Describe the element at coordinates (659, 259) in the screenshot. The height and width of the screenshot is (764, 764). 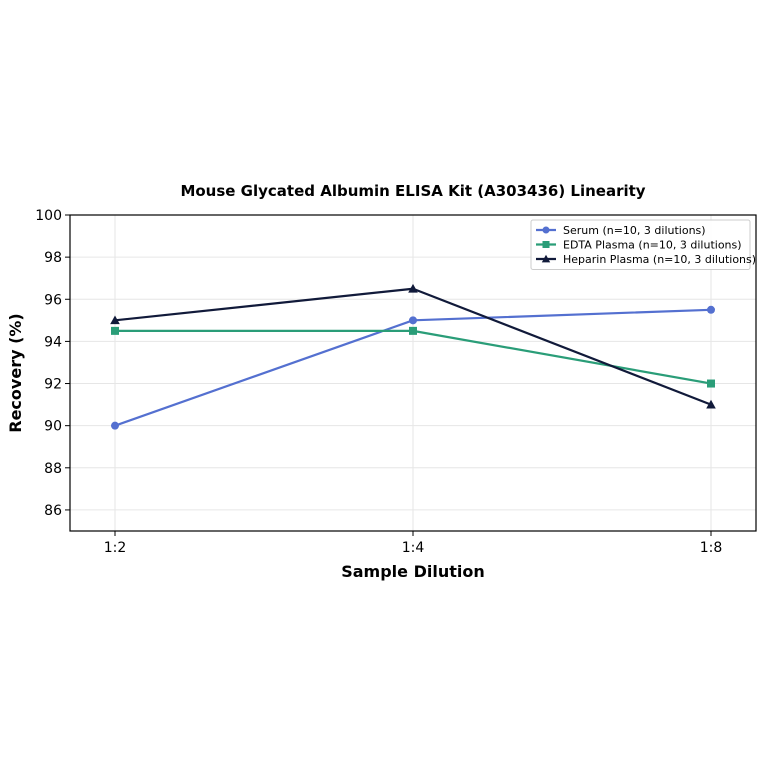
I see `legend-label: Heparin Plasma (n=10, 3 dilutions)` at that location.